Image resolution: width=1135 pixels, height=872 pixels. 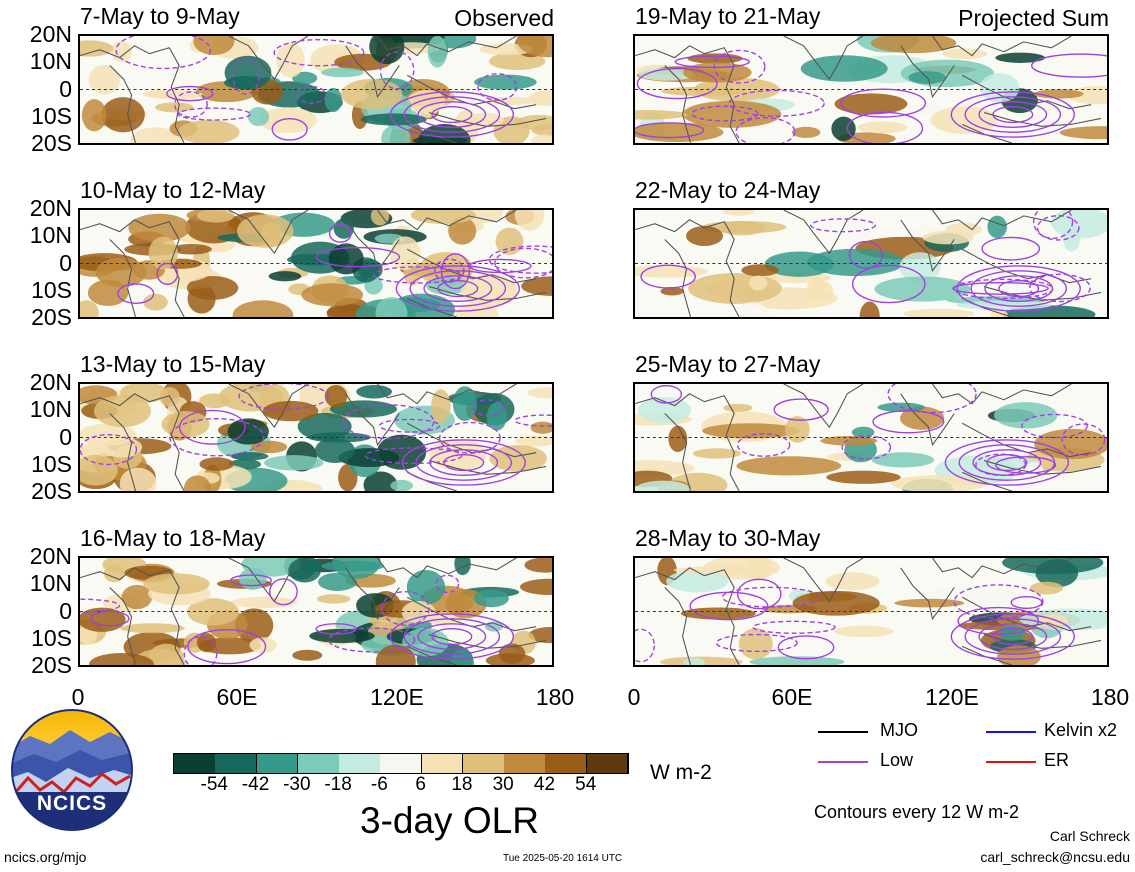 I want to click on legend-item-kelvin: Kelvin x2, so click(x=1060, y=732).